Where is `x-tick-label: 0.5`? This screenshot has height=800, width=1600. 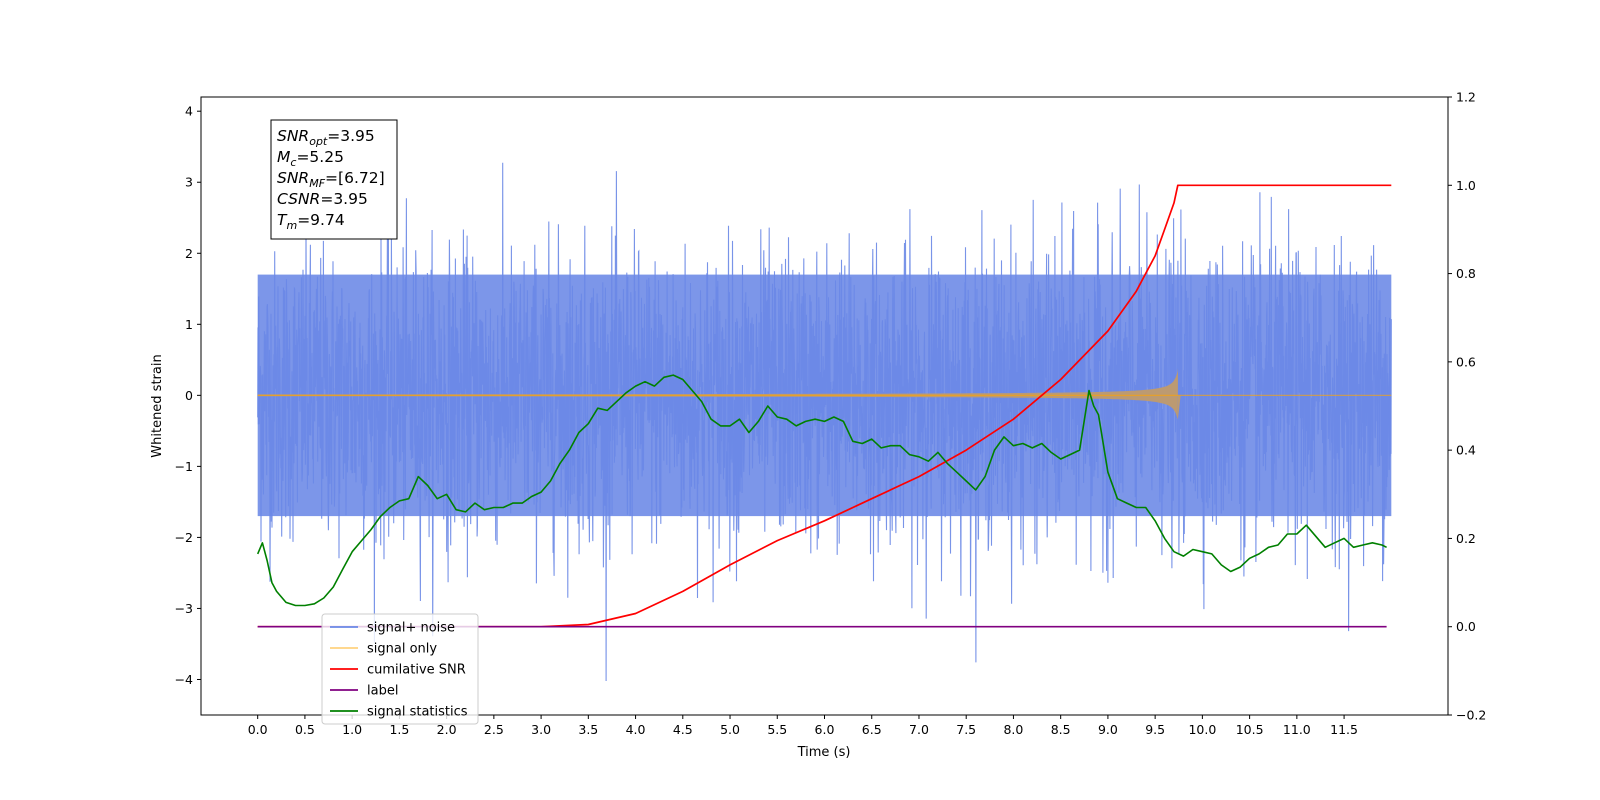
x-tick-label: 0.5 is located at coordinates (305, 729).